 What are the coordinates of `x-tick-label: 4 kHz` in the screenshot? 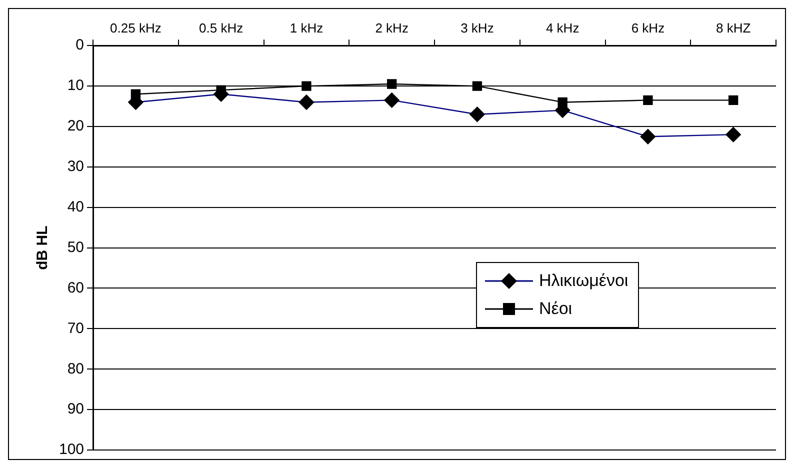 It's located at (563, 28).